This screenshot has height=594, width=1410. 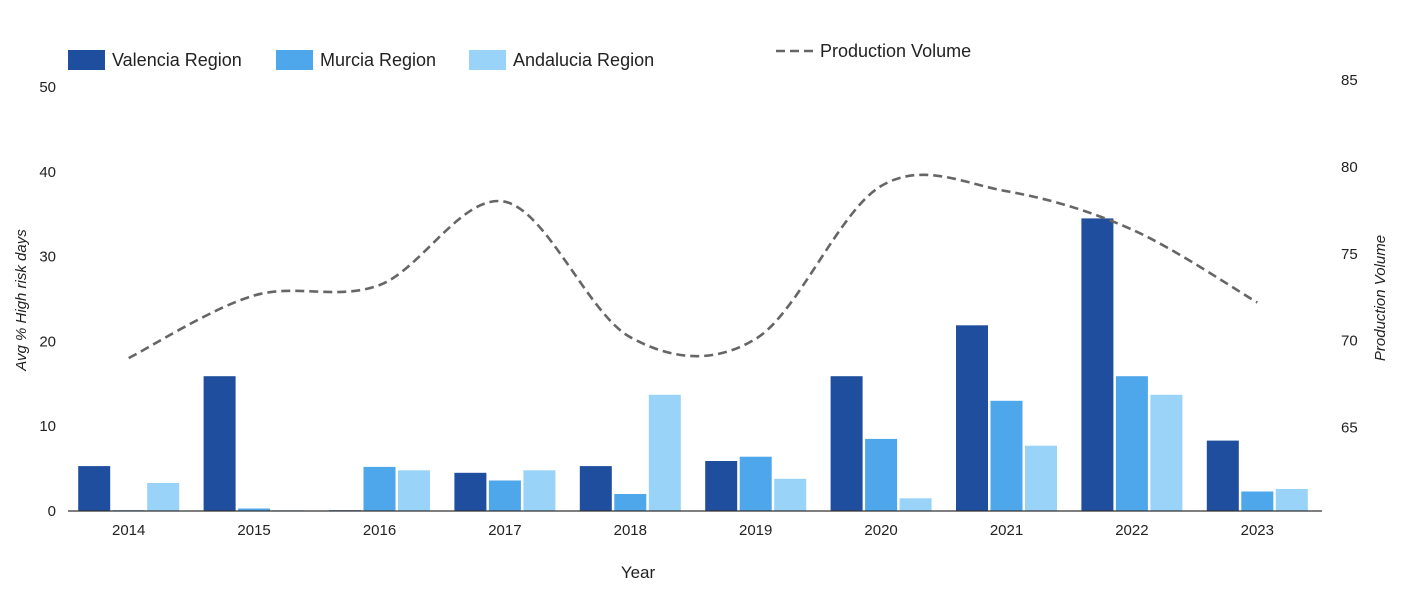 I want to click on y-right-tick-label: 75, so click(x=1349, y=254).